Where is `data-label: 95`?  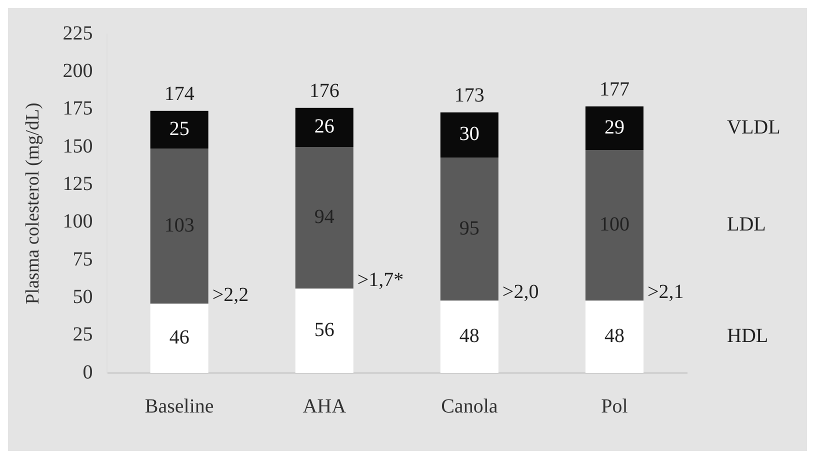
data-label: 95 is located at coordinates (469, 228).